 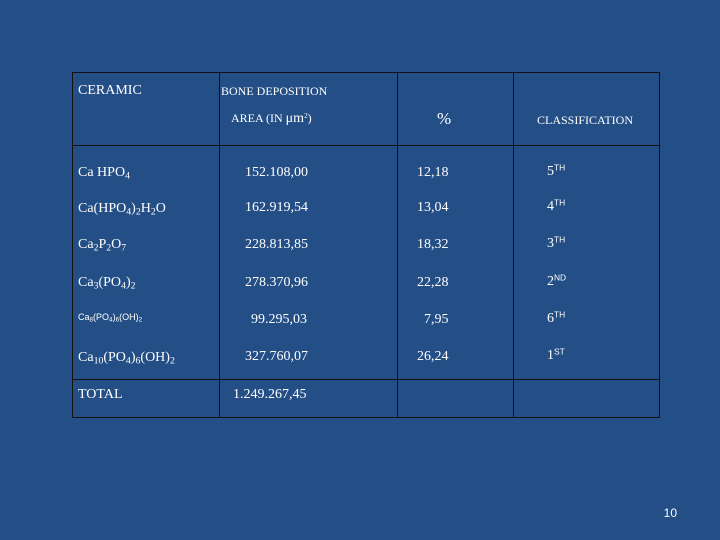 What do you see at coordinates (433, 207) in the screenshot?
I see `row-percent: 13,04` at bounding box center [433, 207].